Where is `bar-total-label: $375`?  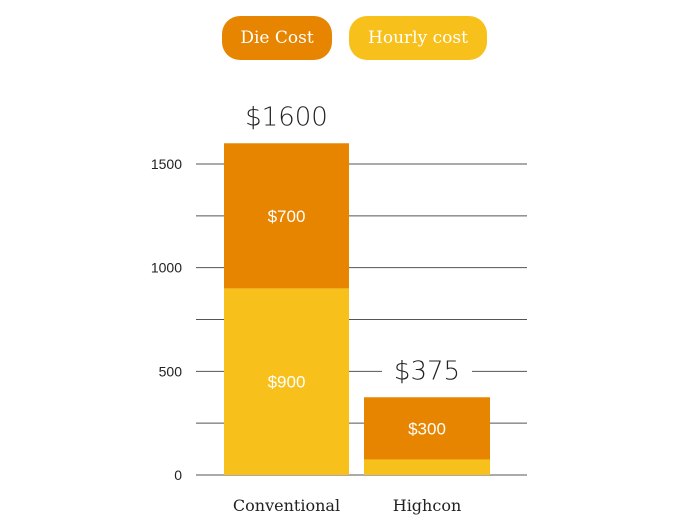 bar-total-label: $375 is located at coordinates (427, 371).